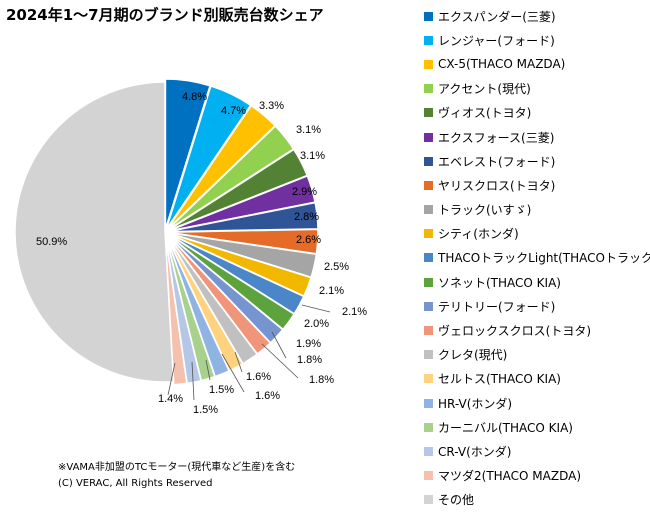  I want to click on legend-label: カーニバル(THACO KIA), so click(505, 427).